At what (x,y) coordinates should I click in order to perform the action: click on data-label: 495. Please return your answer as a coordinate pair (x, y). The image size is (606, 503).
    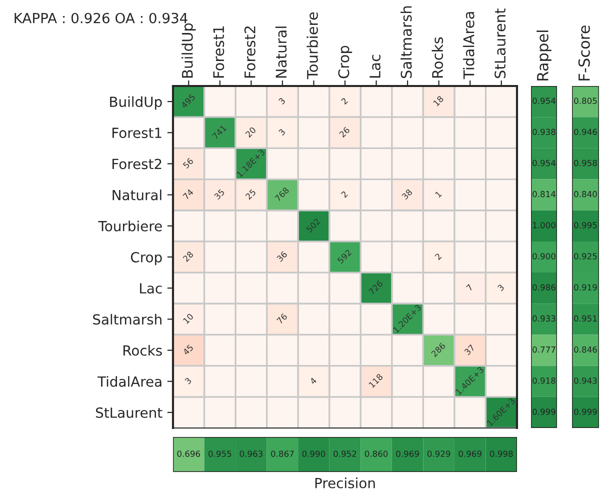
    Looking at the image, I should click on (188, 101).